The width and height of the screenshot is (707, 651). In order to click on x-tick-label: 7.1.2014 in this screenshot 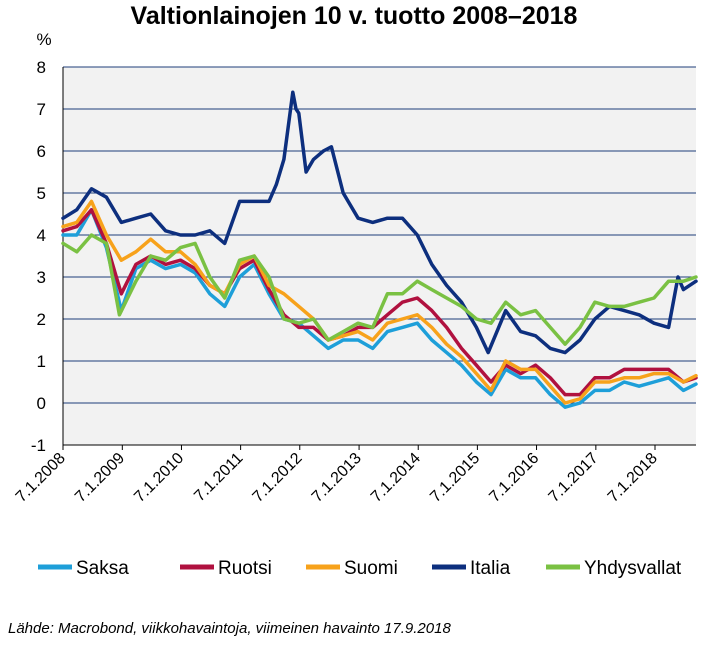, I will do `click(396, 478)`.